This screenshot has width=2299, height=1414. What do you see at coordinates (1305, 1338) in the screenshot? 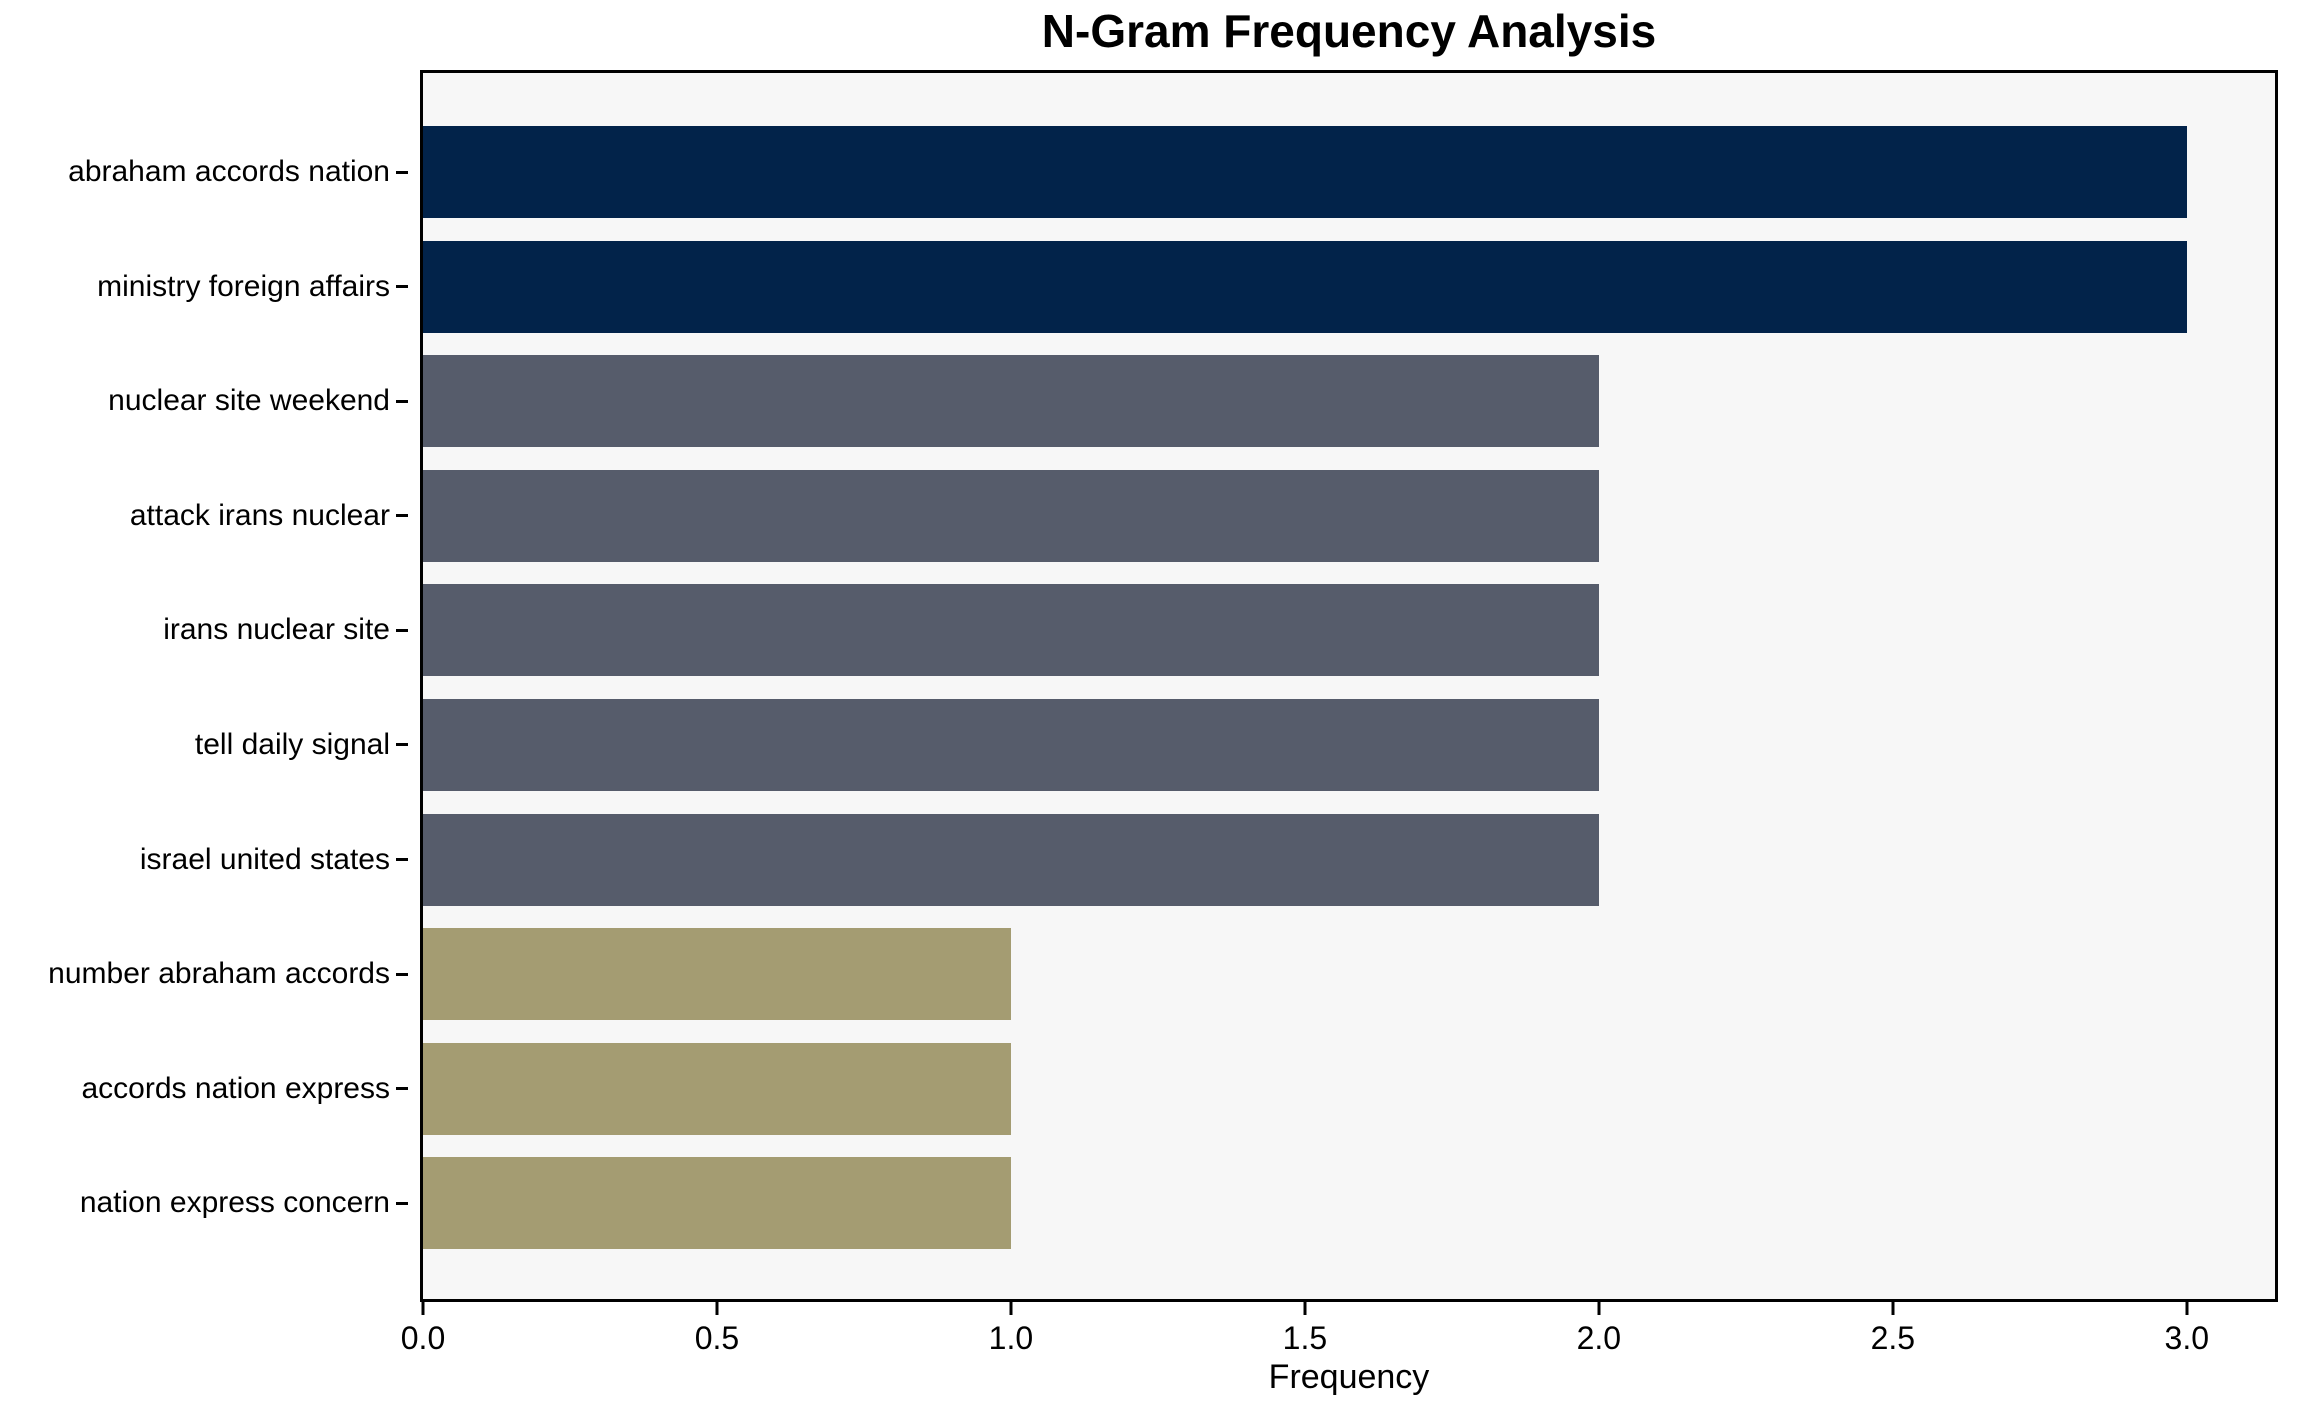
I see `x-tick-label: 1.5` at bounding box center [1305, 1338].